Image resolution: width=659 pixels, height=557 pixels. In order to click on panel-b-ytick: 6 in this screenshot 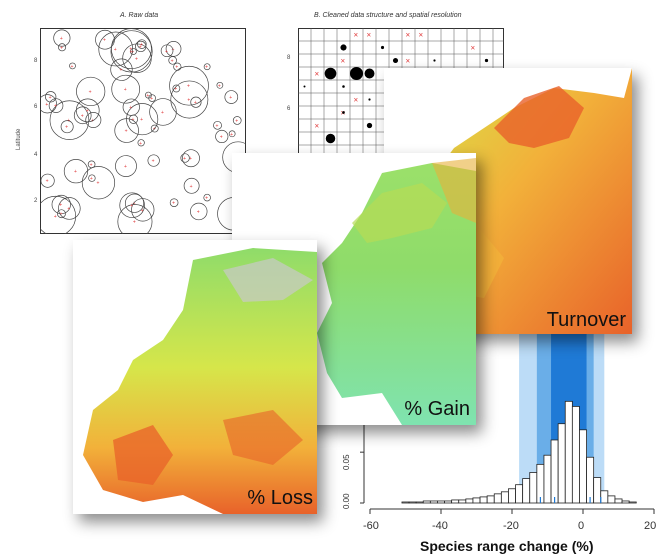, I will do `click(289, 109)`.